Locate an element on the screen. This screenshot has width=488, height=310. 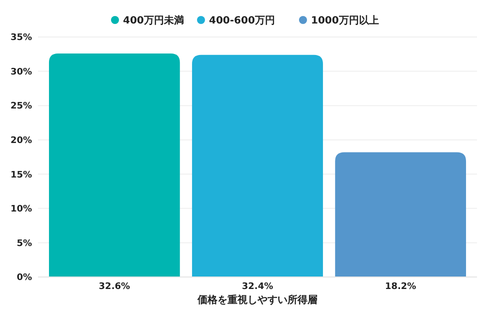
data-label: 18.2% is located at coordinates (400, 287).